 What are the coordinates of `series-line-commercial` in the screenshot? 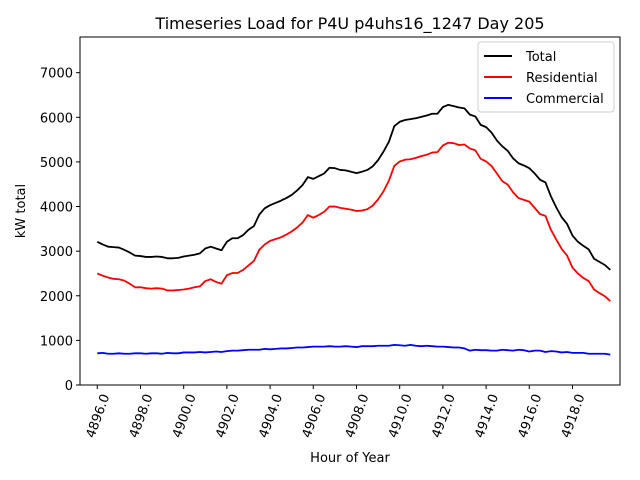 It's located at (354, 349).